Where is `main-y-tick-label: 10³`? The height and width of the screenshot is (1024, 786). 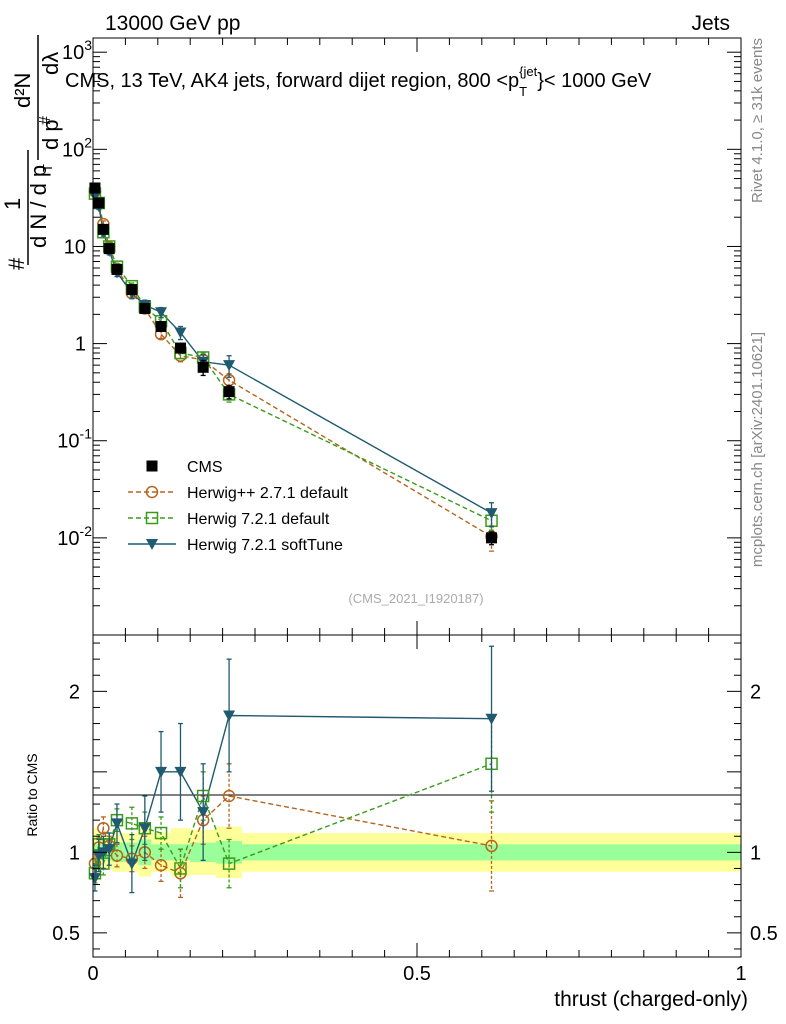
main-y-tick-label: 10³ is located at coordinates (77, 50).